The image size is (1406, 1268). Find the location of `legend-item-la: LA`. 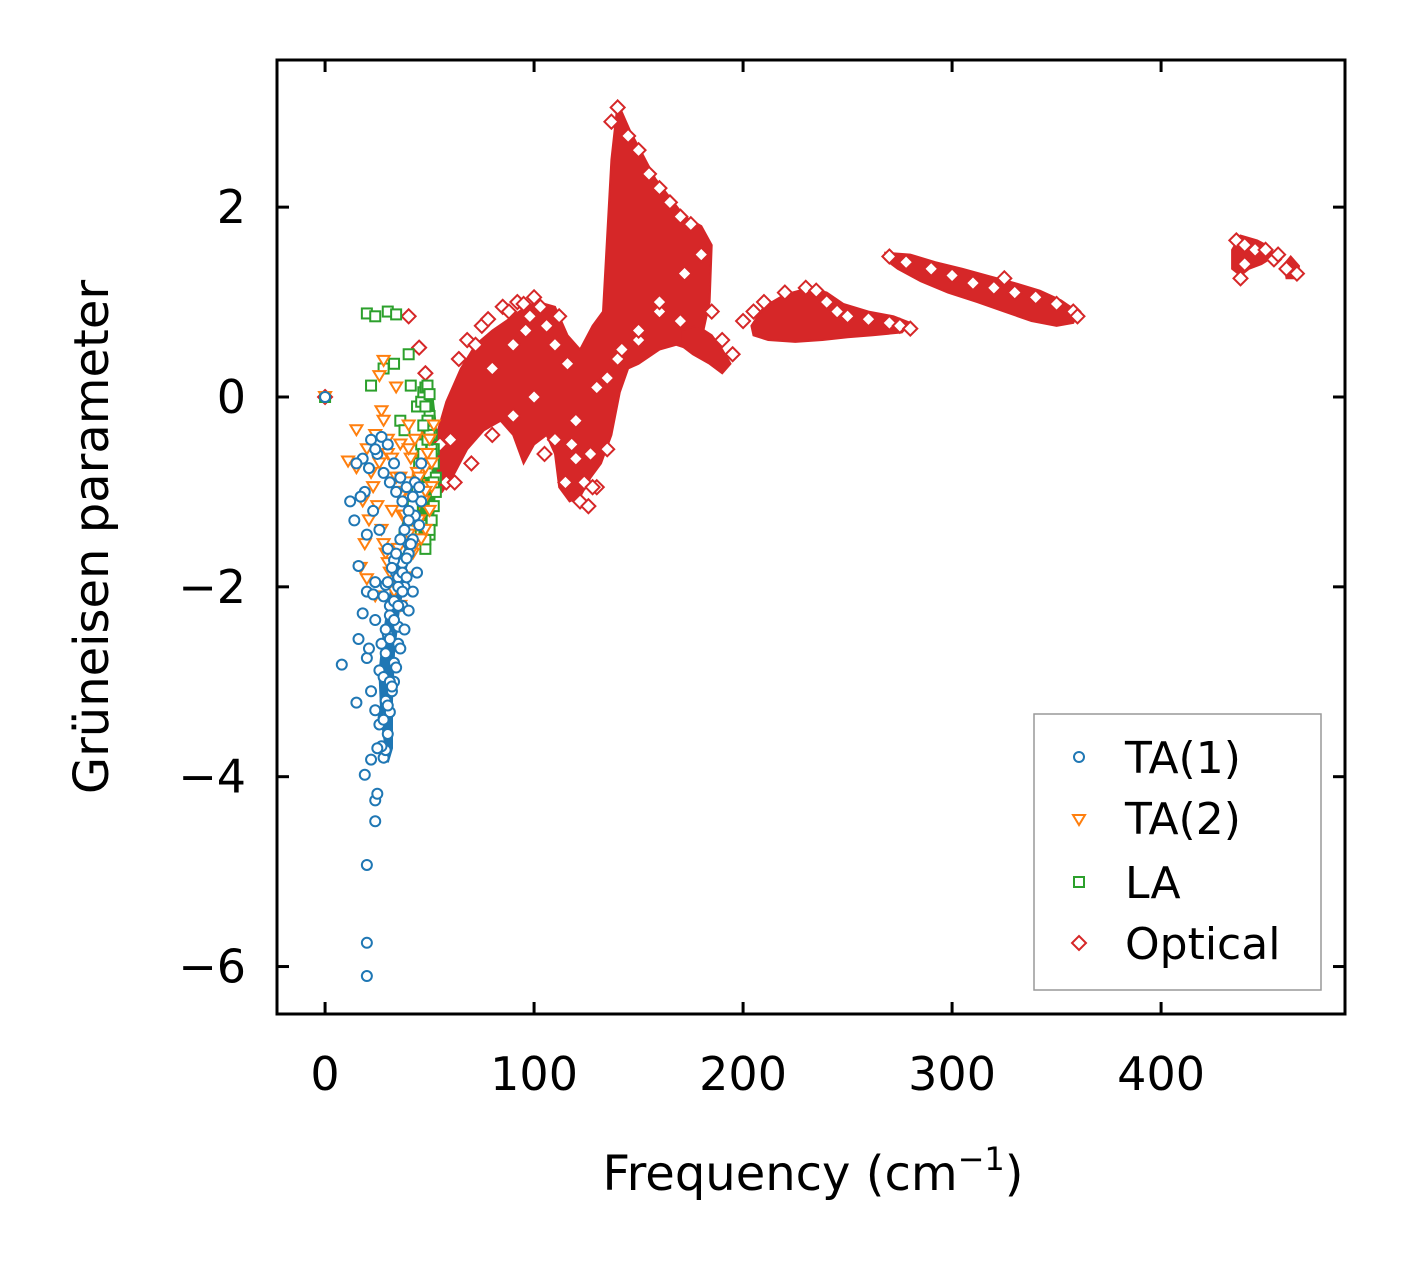

legend-item-la: LA is located at coordinates (1127, 883).